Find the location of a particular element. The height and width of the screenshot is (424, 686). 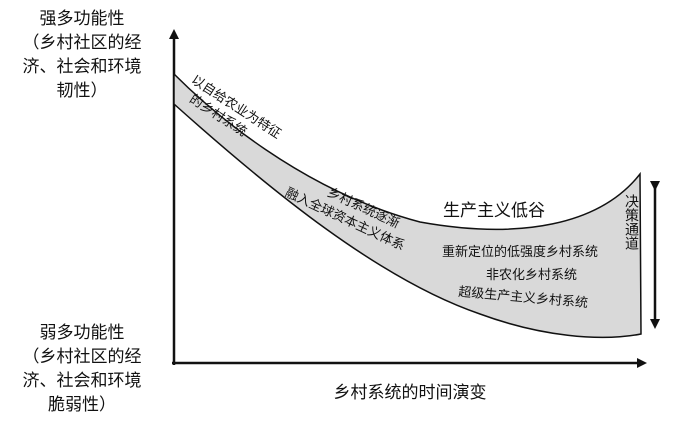

y-axis-top-label: 强多功能性 （乡村社区的经 济、社会和环境 韧性） is located at coordinates (82, 55).